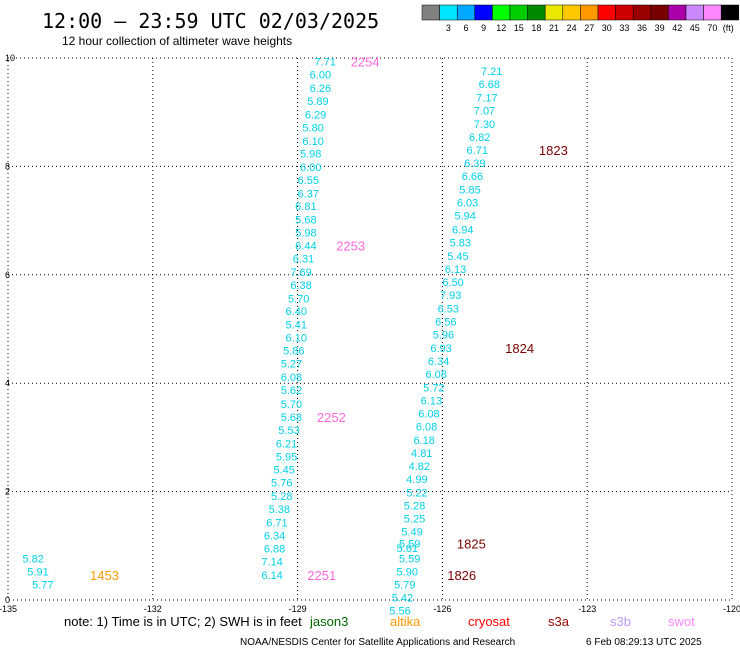 Image resolution: width=740 pixels, height=650 pixels. Describe the element at coordinates (324, 62) in the screenshot. I see `wave-height-label: 7.71` at that location.